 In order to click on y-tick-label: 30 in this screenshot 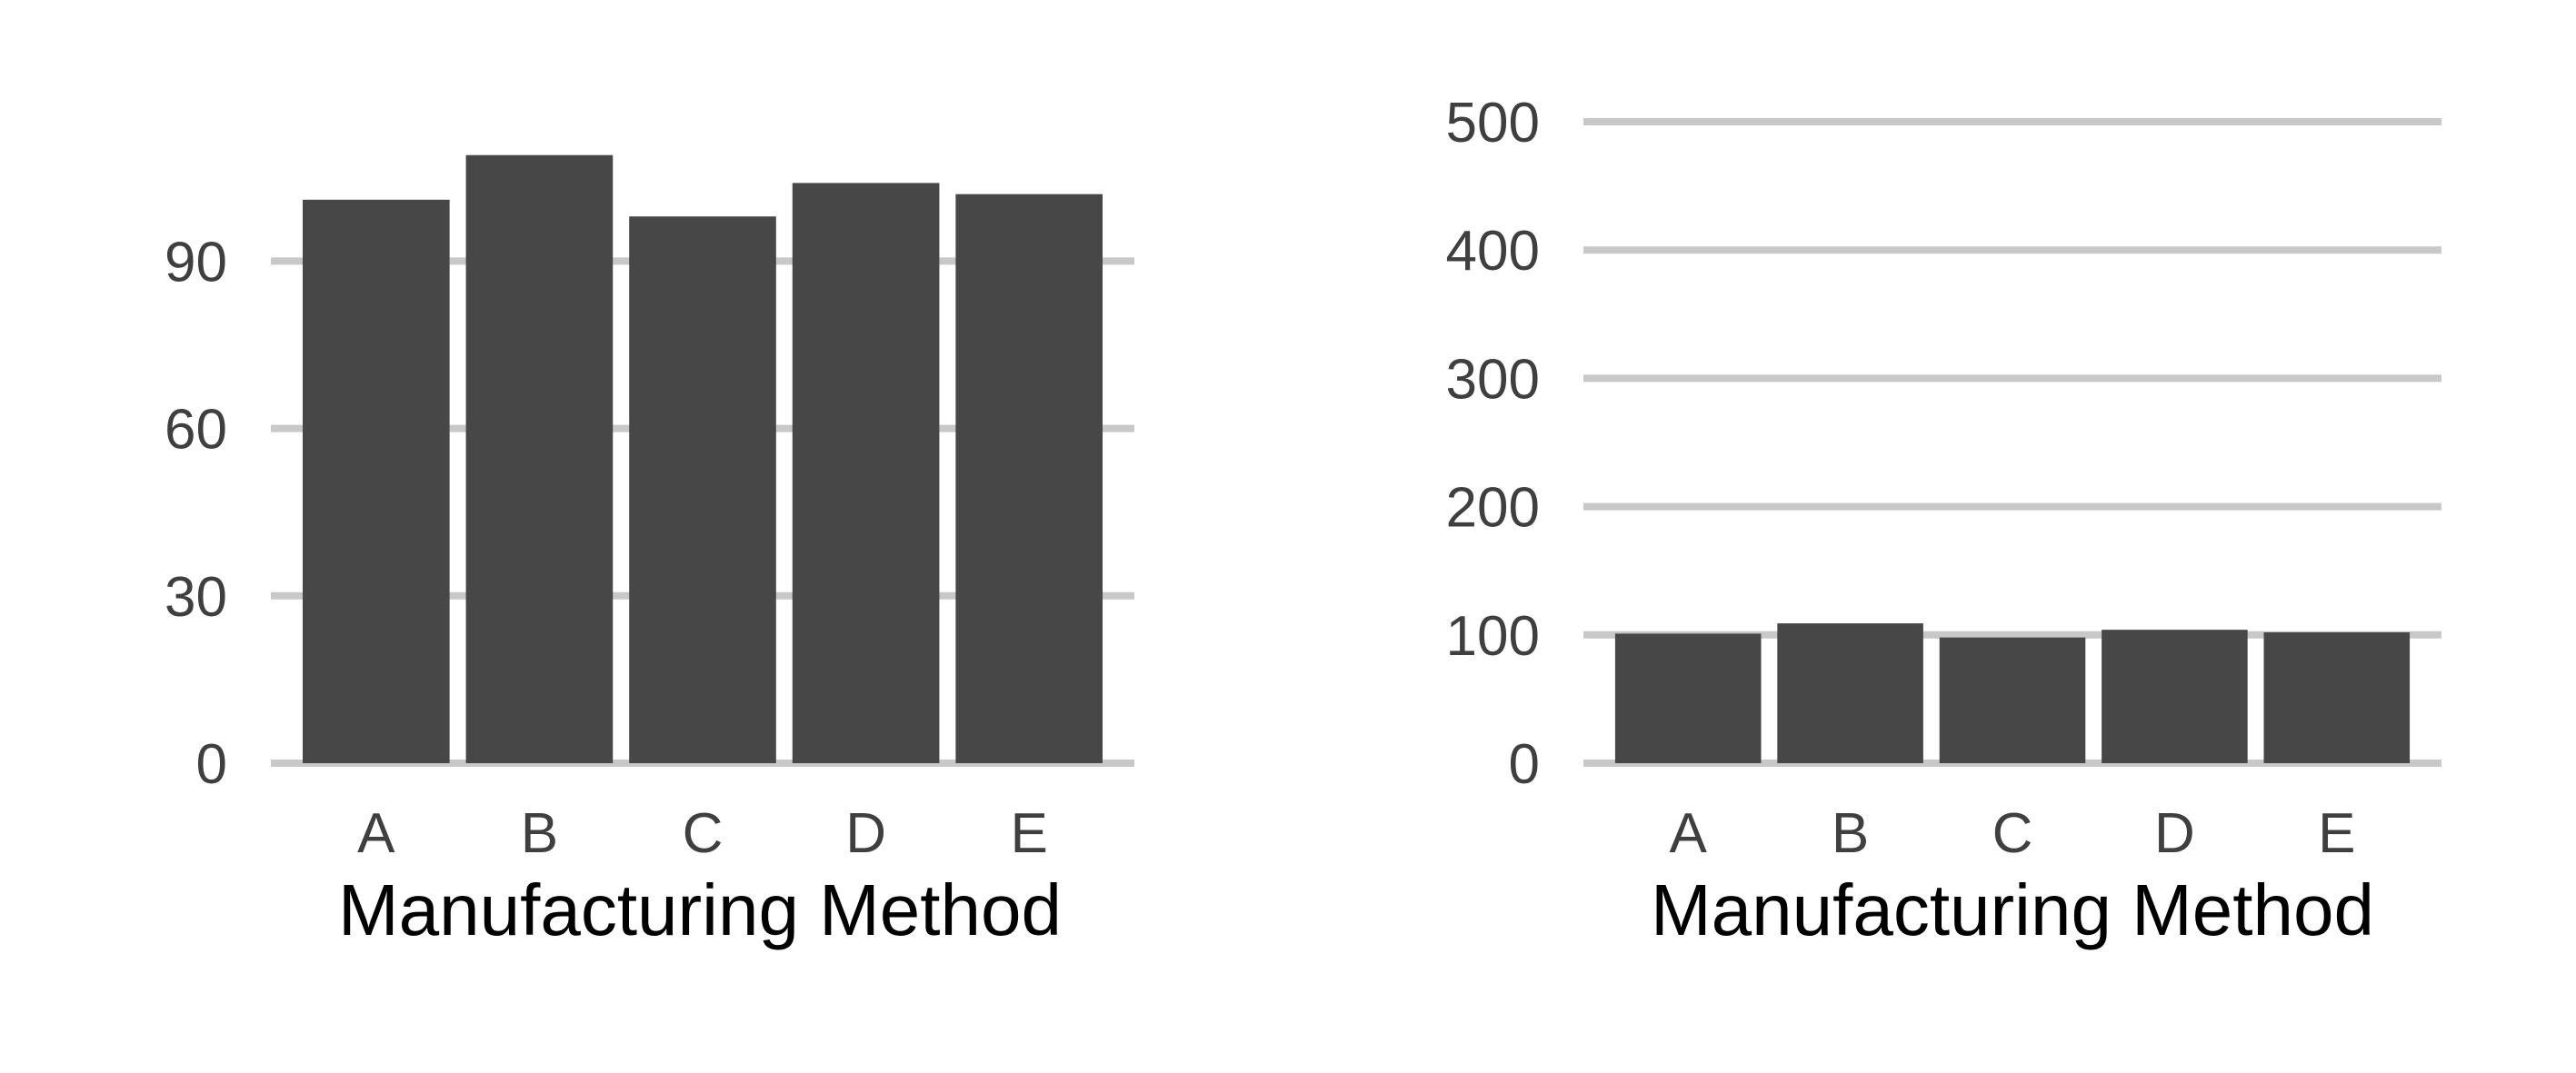, I will do `click(196, 598)`.